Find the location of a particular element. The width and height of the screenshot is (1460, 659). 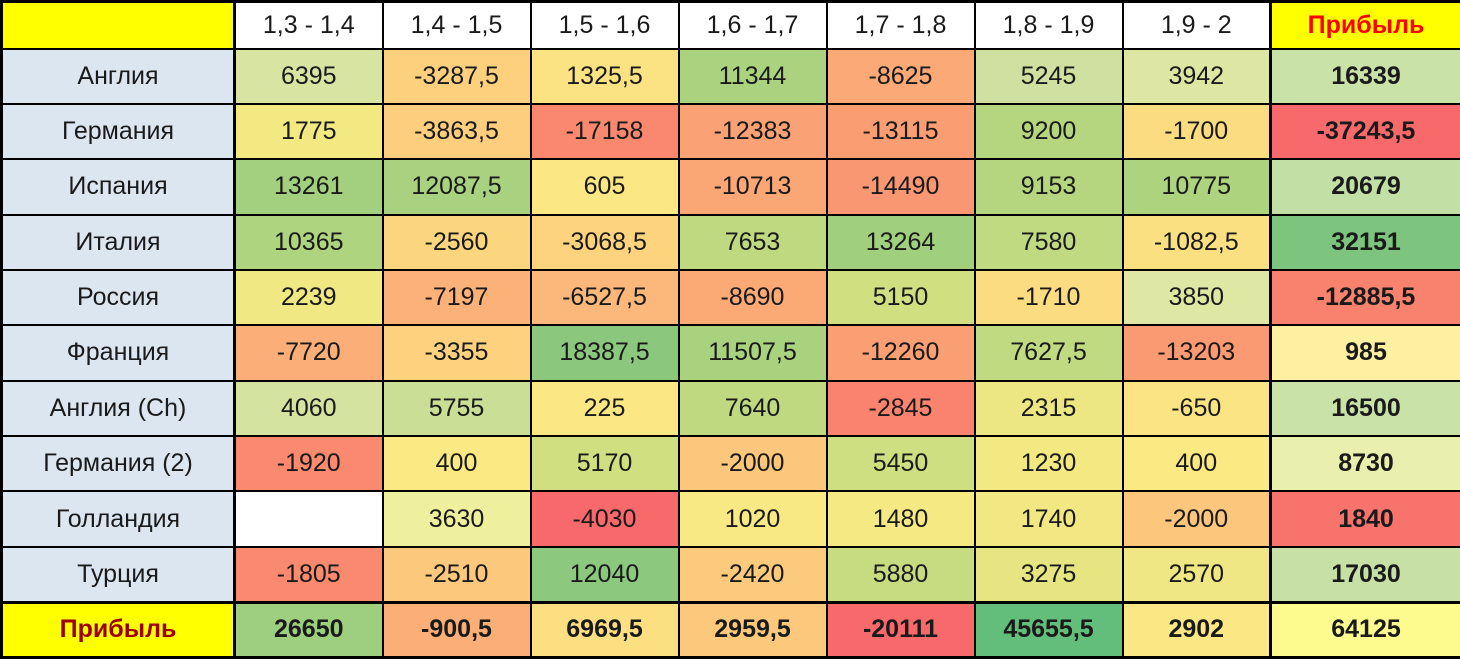

row-label: Англия (Ch) is located at coordinates (118, 408).